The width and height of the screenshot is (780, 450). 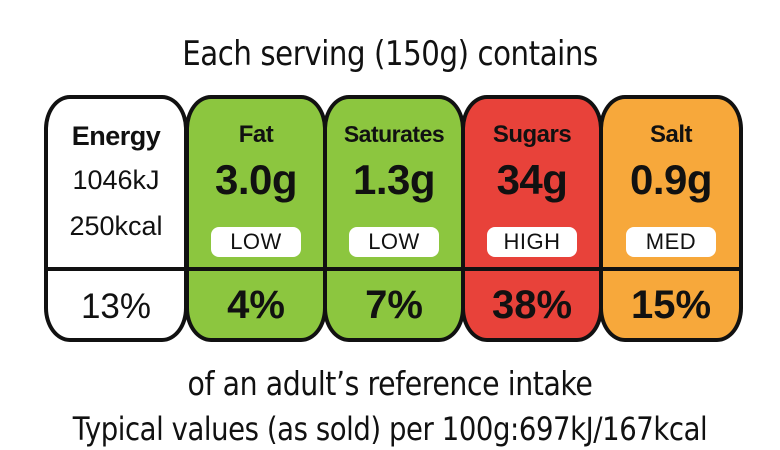 What do you see at coordinates (390, 54) in the screenshot?
I see `label-title: Each serving (150g) contains` at bounding box center [390, 54].